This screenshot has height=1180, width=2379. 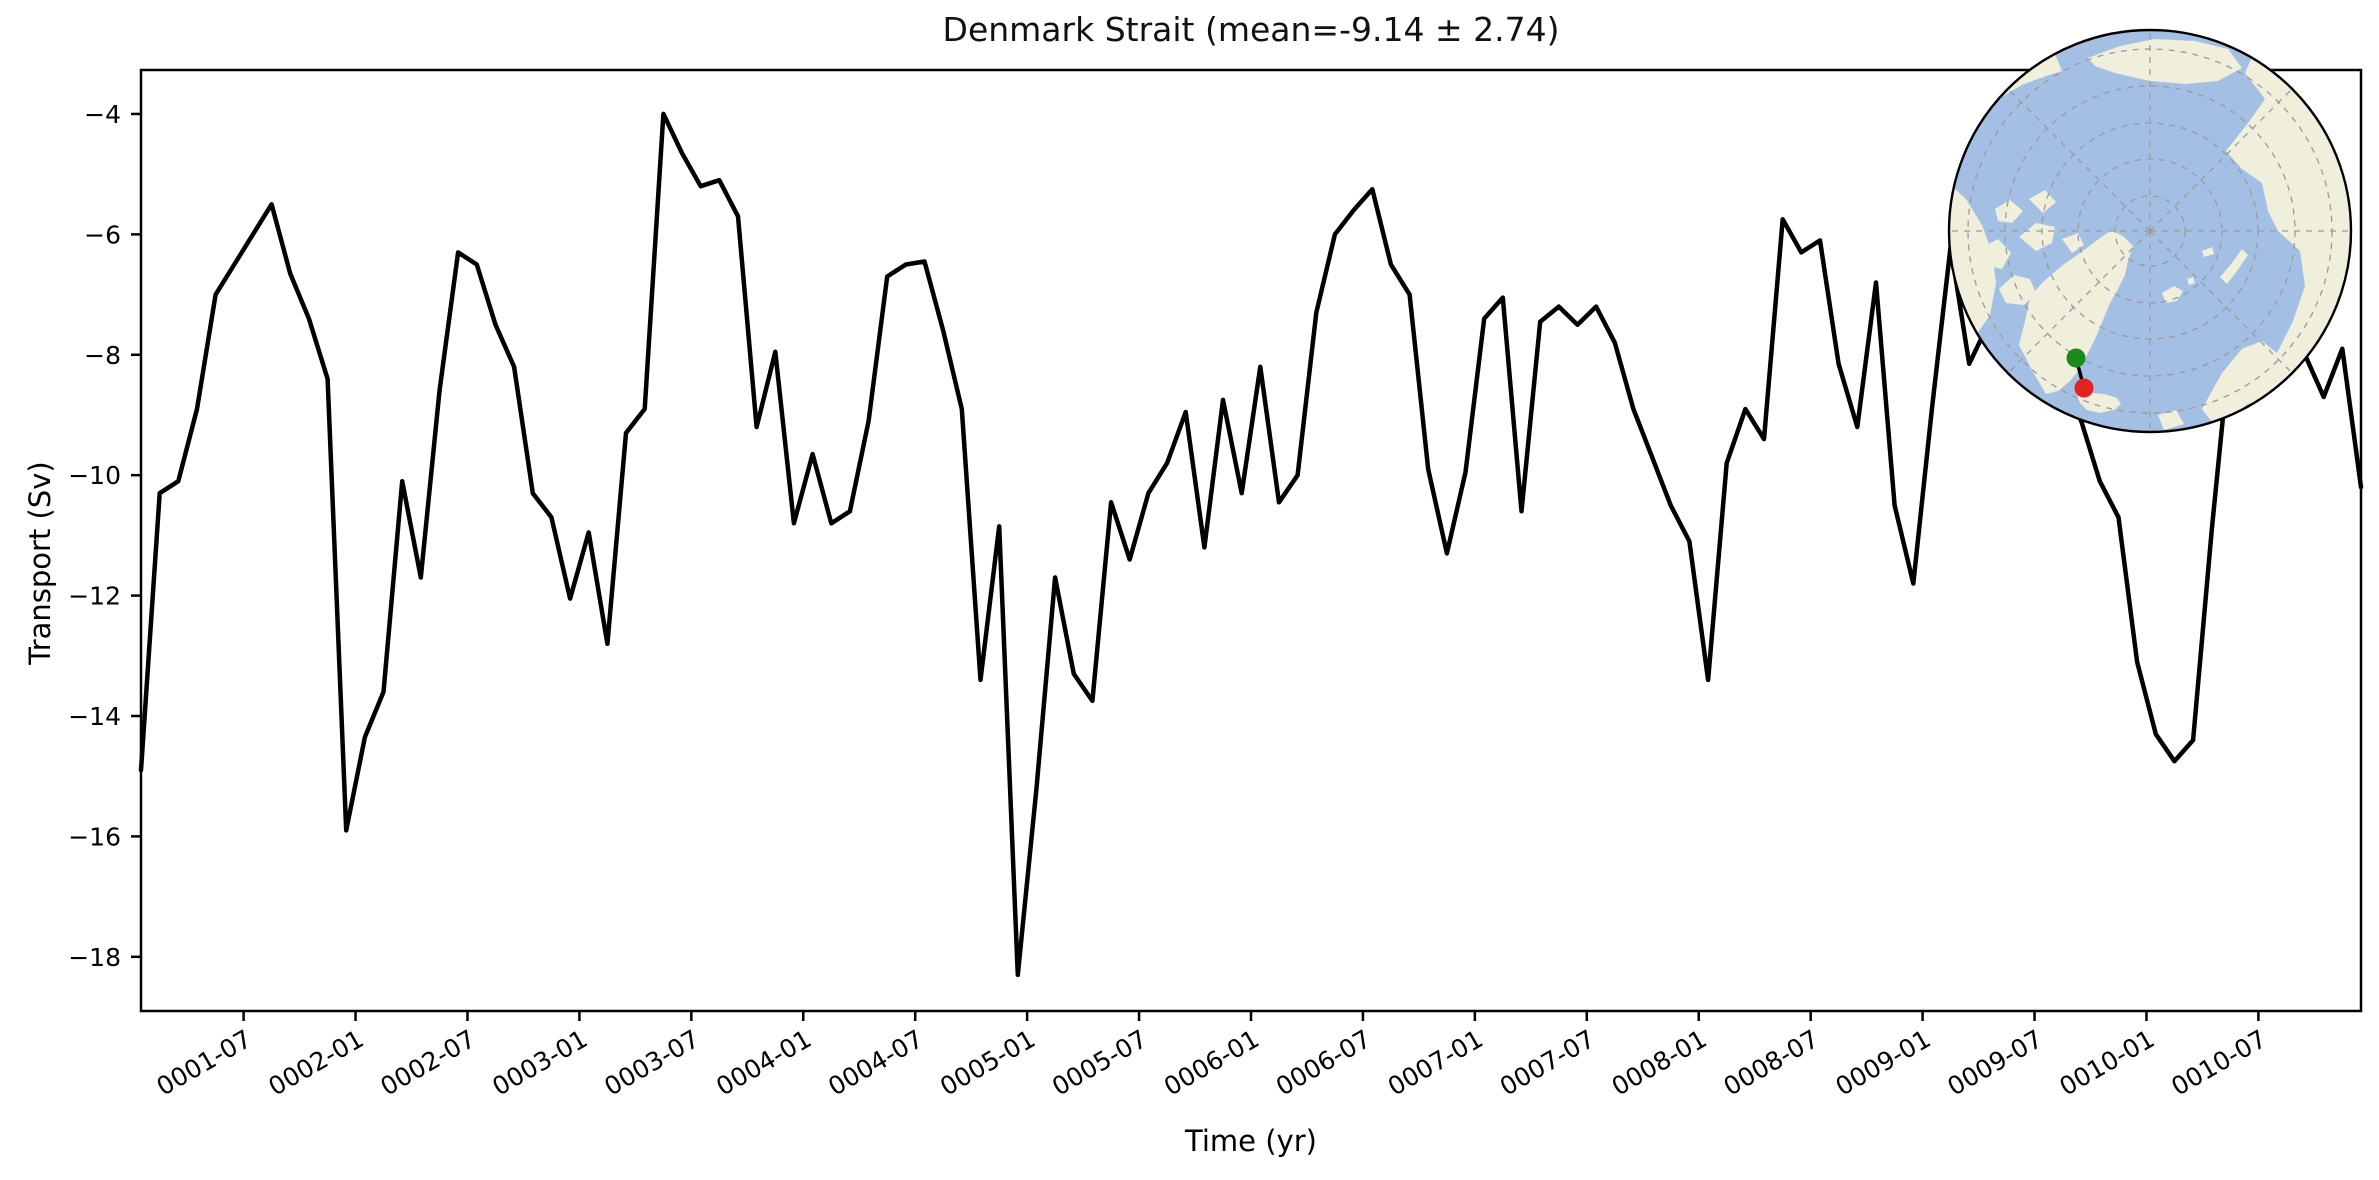 What do you see at coordinates (987, 1062) in the screenshot?
I see `x-tick-label: 0005-01` at bounding box center [987, 1062].